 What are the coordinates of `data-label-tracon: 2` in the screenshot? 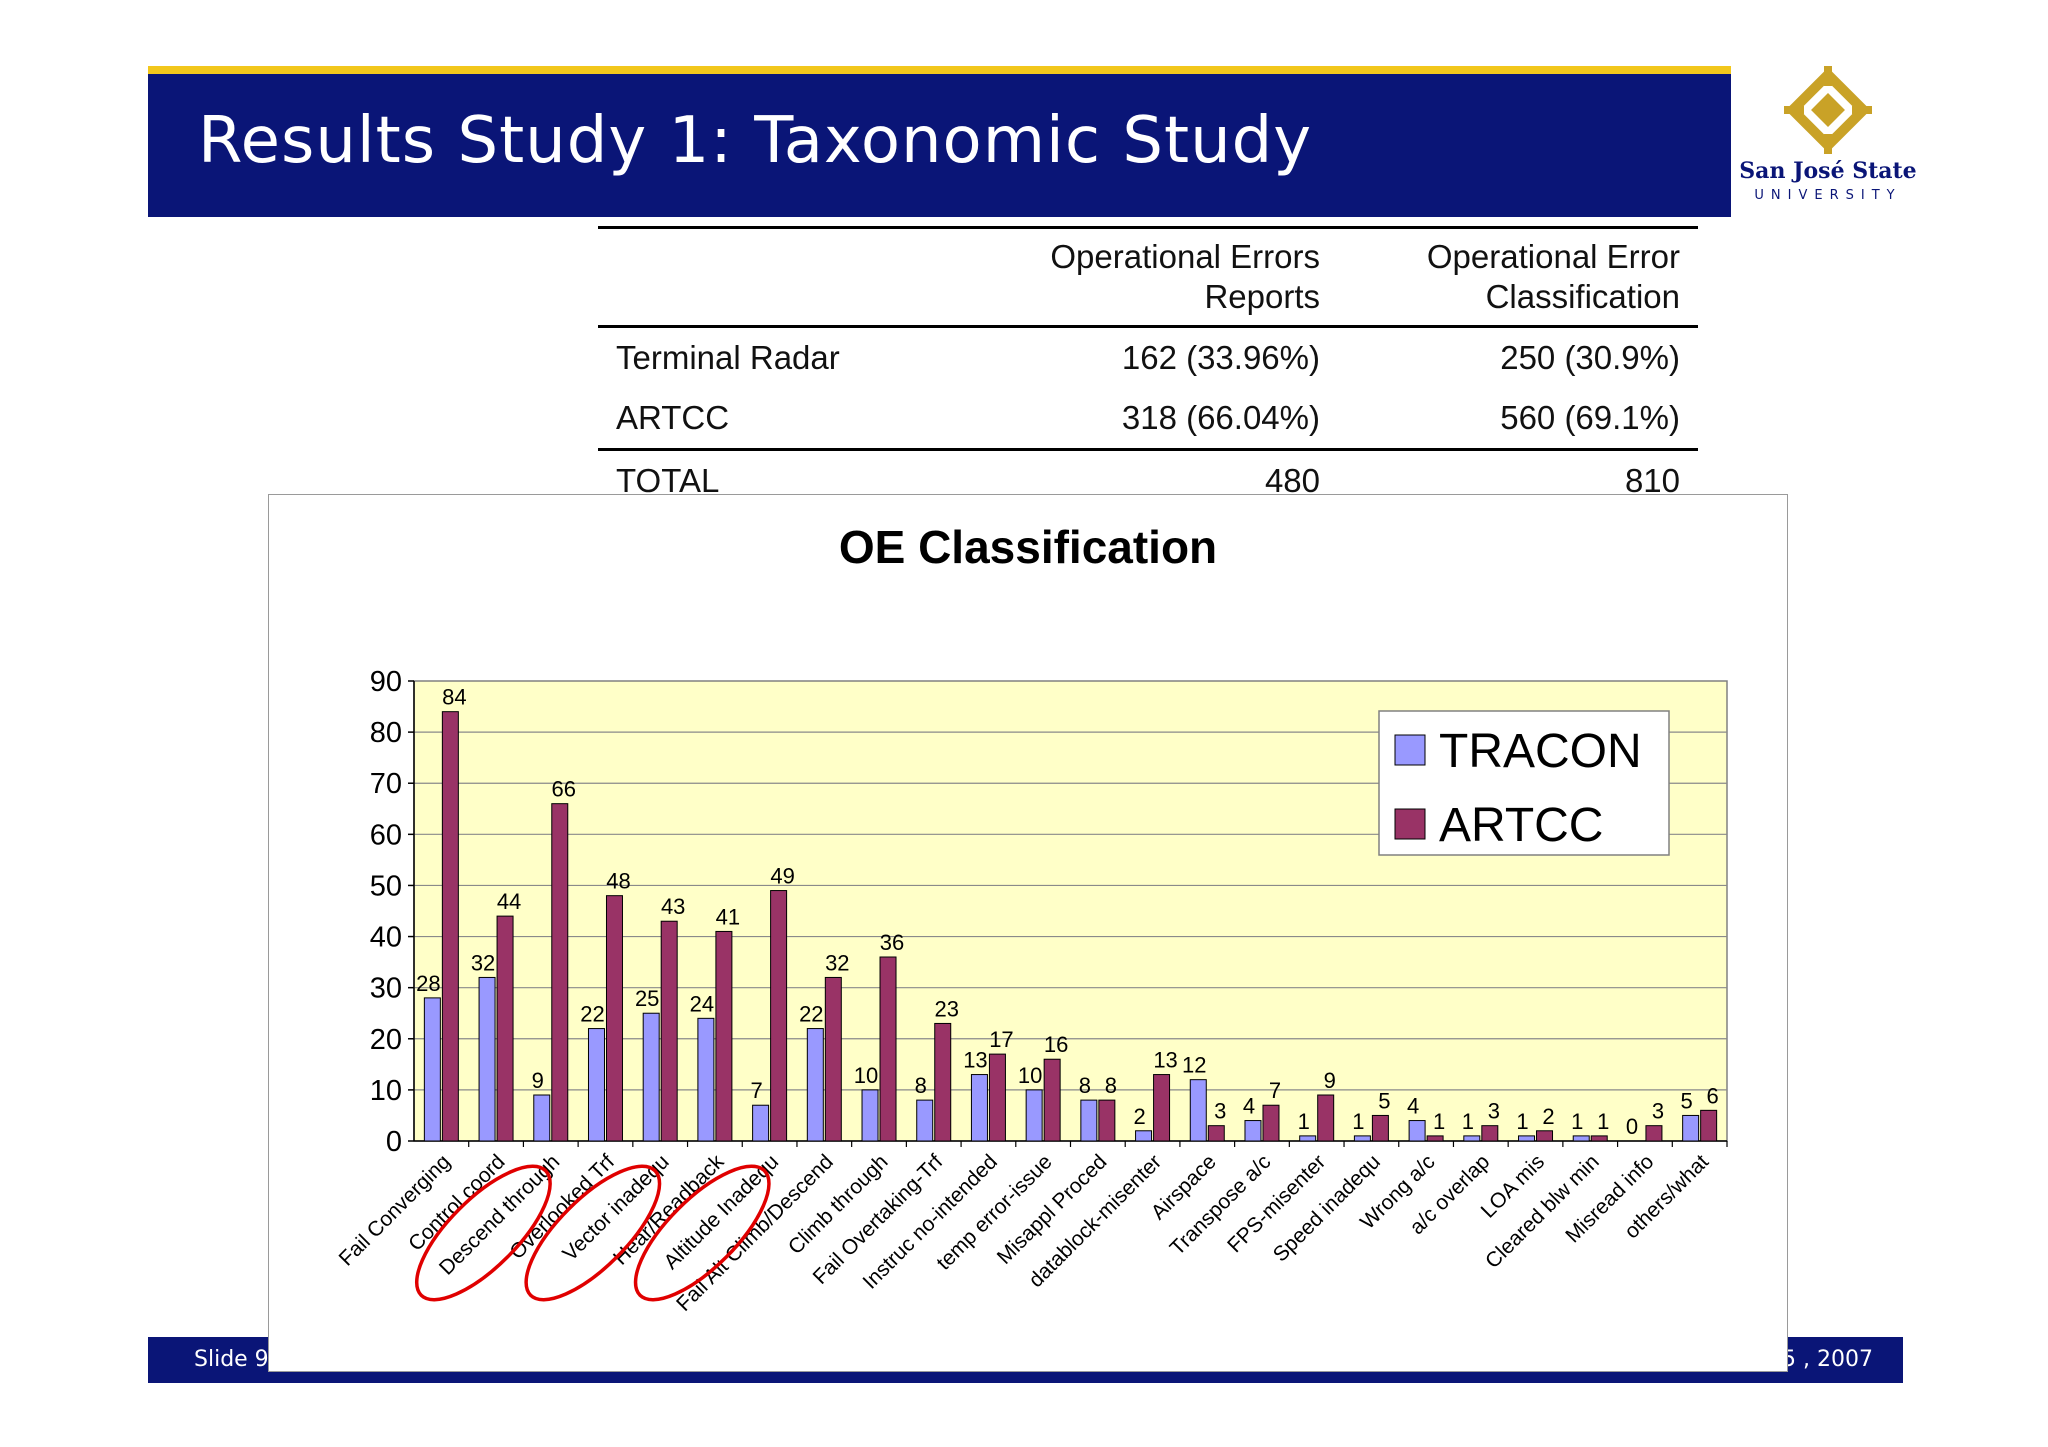 It's located at (1139, 1116).